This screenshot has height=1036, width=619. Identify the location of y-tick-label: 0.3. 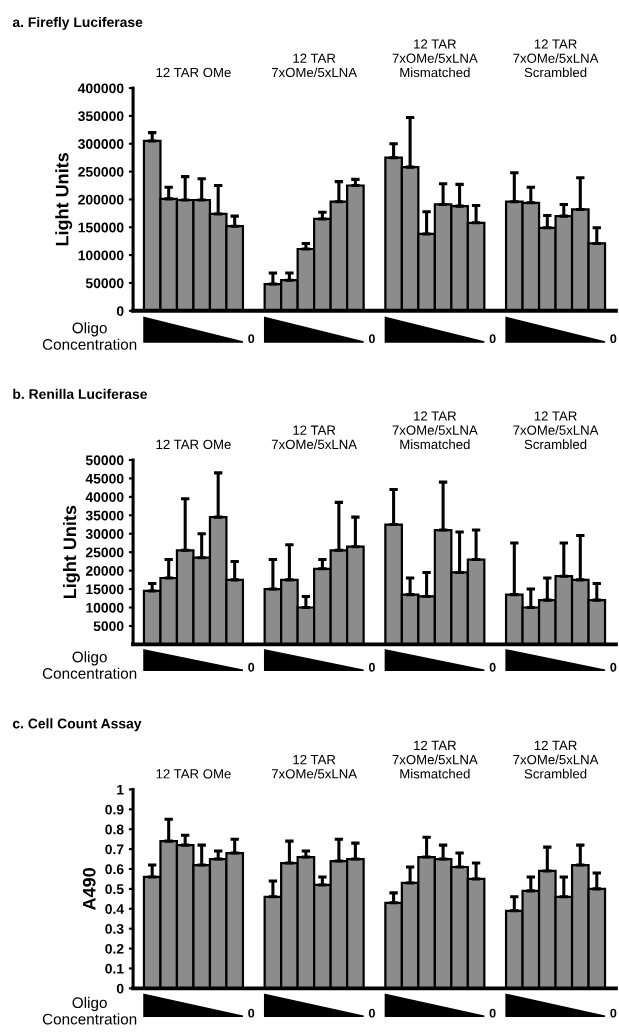
(114, 929).